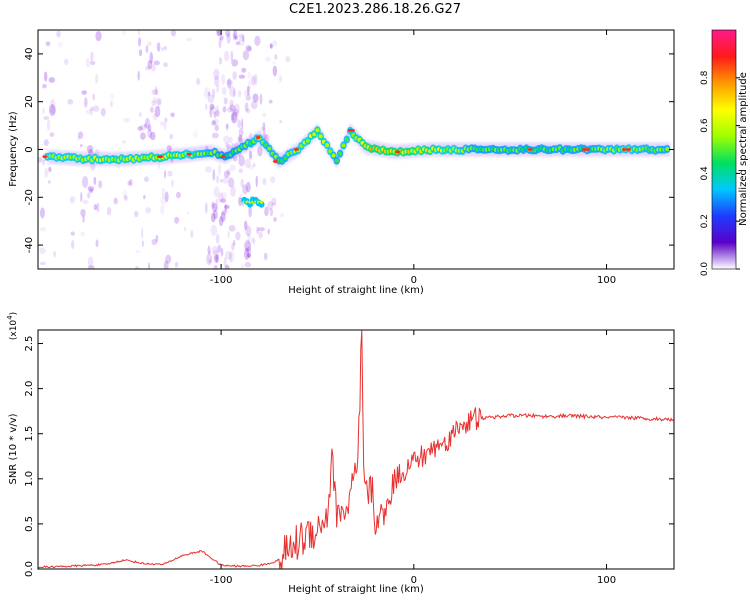 The height and width of the screenshot is (600, 750). I want to click on colorbar-tick-label: 0.8, so click(705, 77).